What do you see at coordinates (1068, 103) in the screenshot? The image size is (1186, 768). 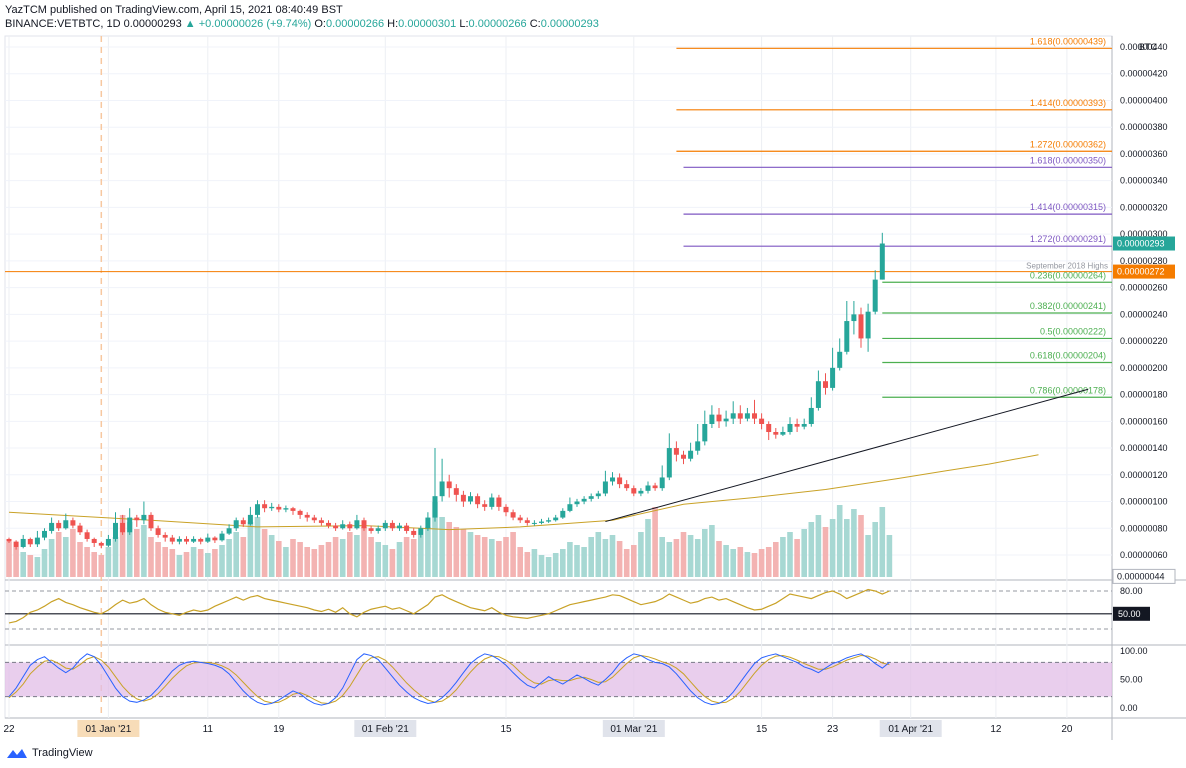 I see `fib-level-label: 1.414(0.00000393)` at bounding box center [1068, 103].